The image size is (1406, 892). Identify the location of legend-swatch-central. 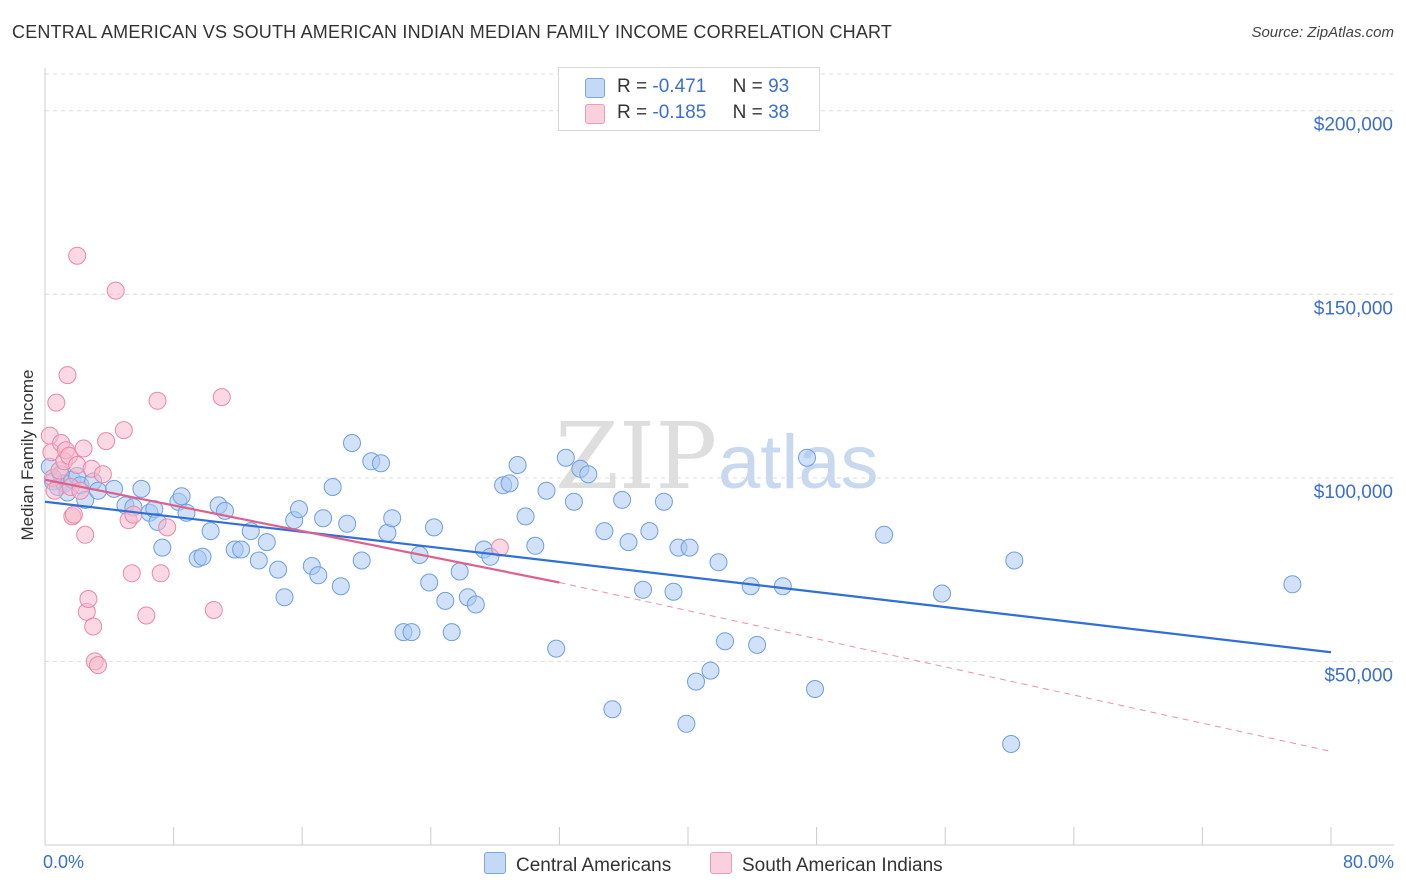
(595, 88).